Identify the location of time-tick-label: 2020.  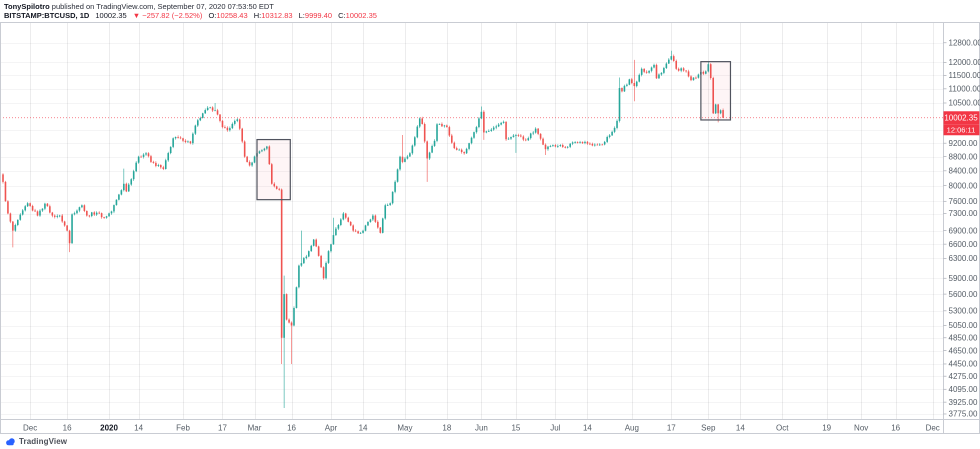
(109, 428).